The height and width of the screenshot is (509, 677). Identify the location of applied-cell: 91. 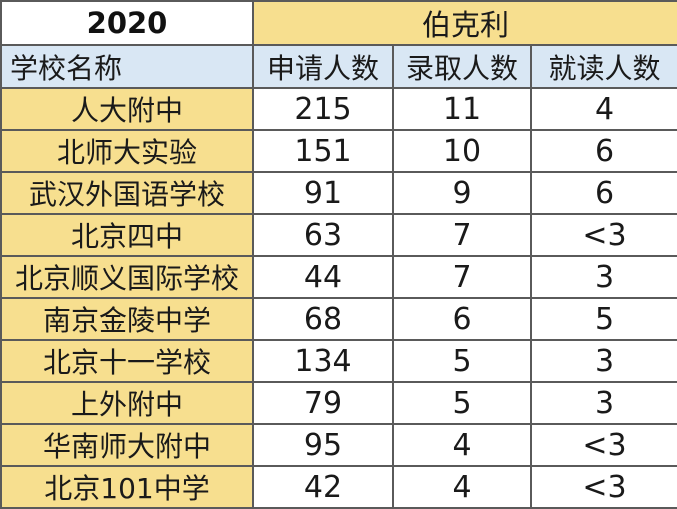
(323, 193).